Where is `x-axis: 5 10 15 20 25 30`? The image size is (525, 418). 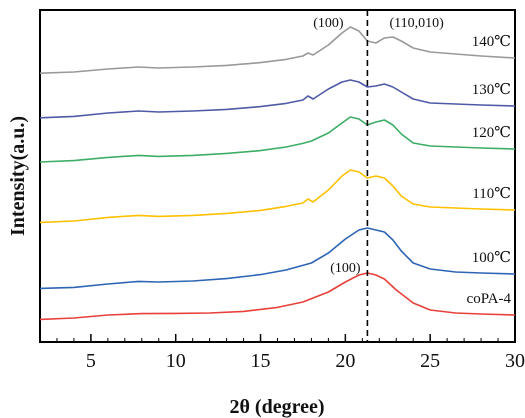 x-axis: 5 10 15 20 25 30 is located at coordinates (290, 353).